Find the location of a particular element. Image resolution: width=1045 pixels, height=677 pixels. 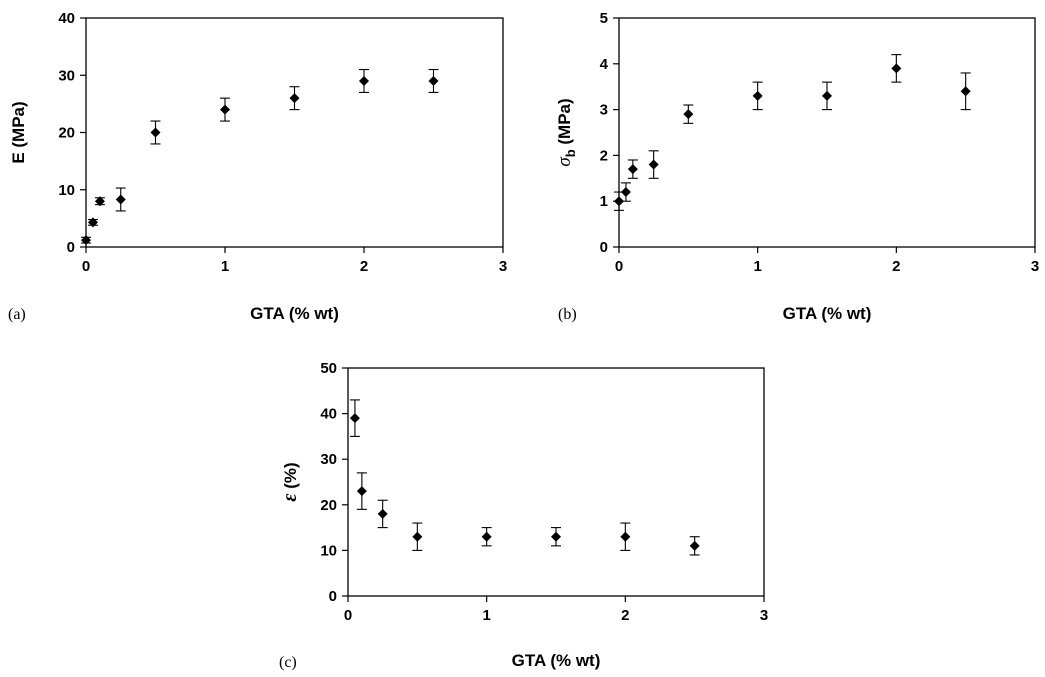

y-axis-title: σb (MPa) is located at coordinates (566, 132).